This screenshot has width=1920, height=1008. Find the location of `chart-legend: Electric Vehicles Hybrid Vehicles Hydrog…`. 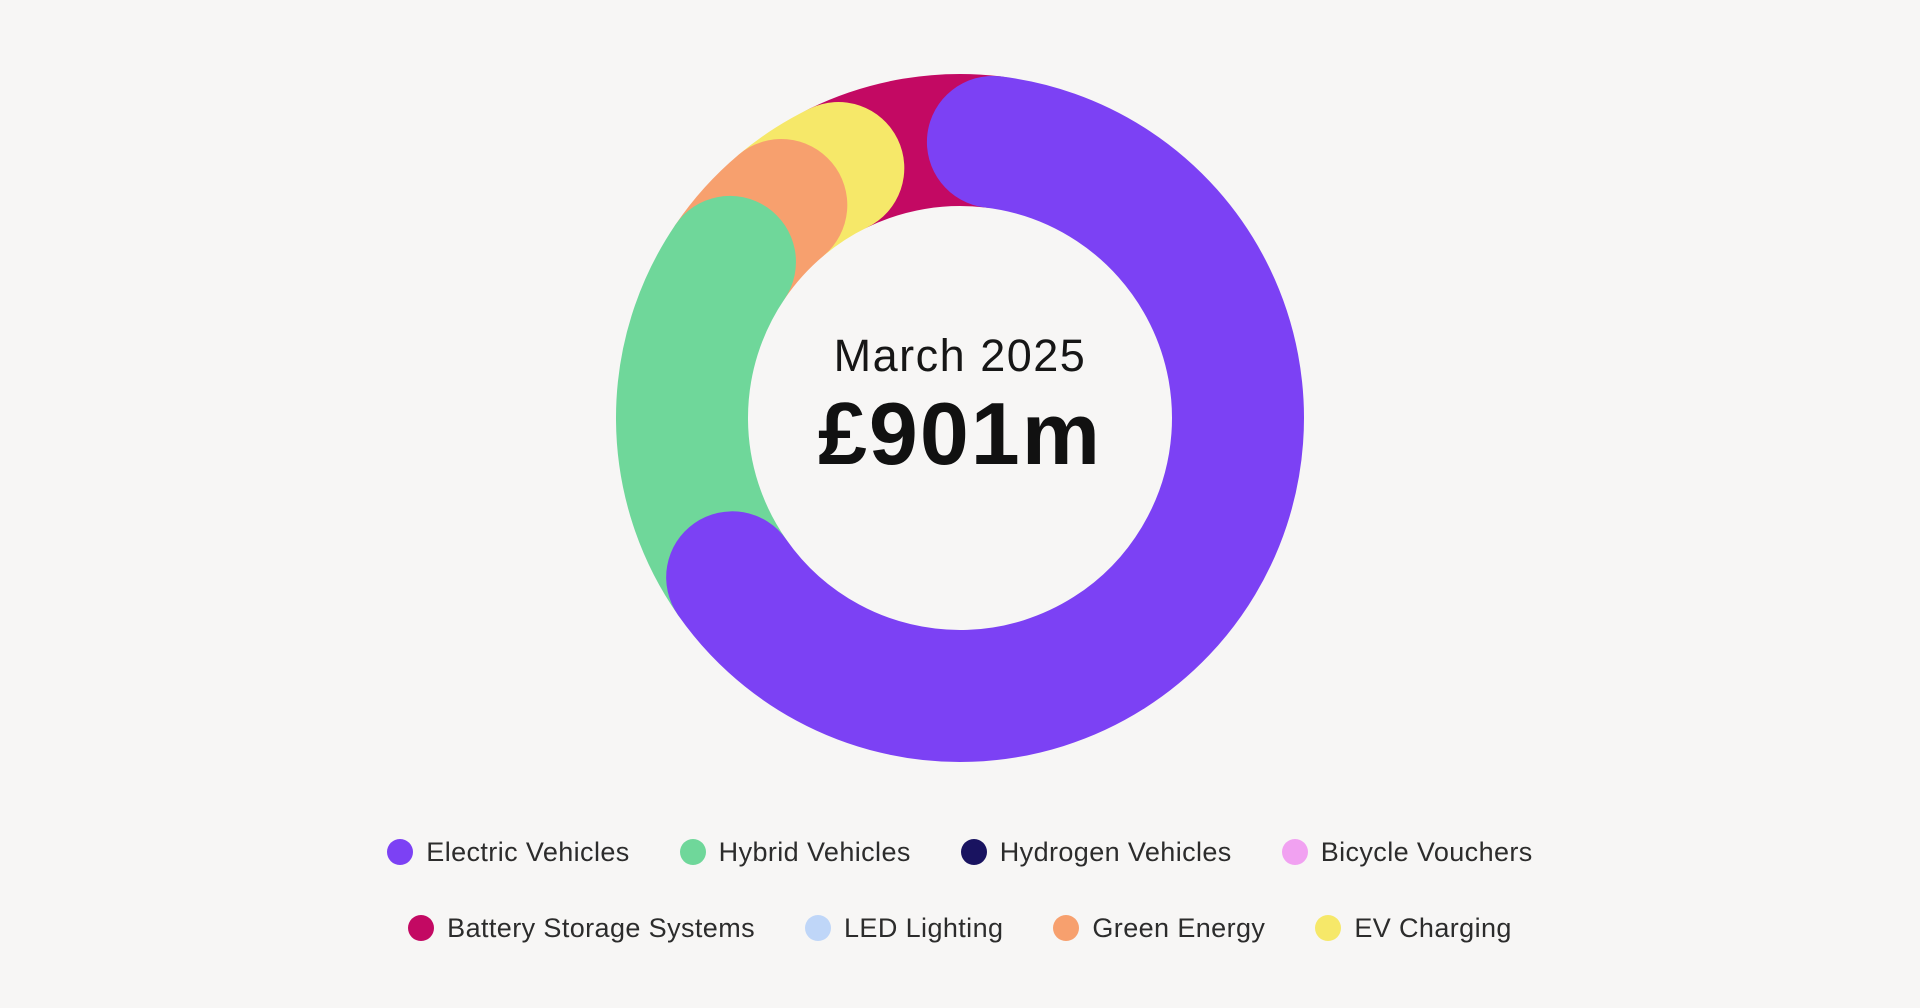

chart-legend: Electric Vehicles Hybrid Vehicles Hydrog… is located at coordinates (960, 890).